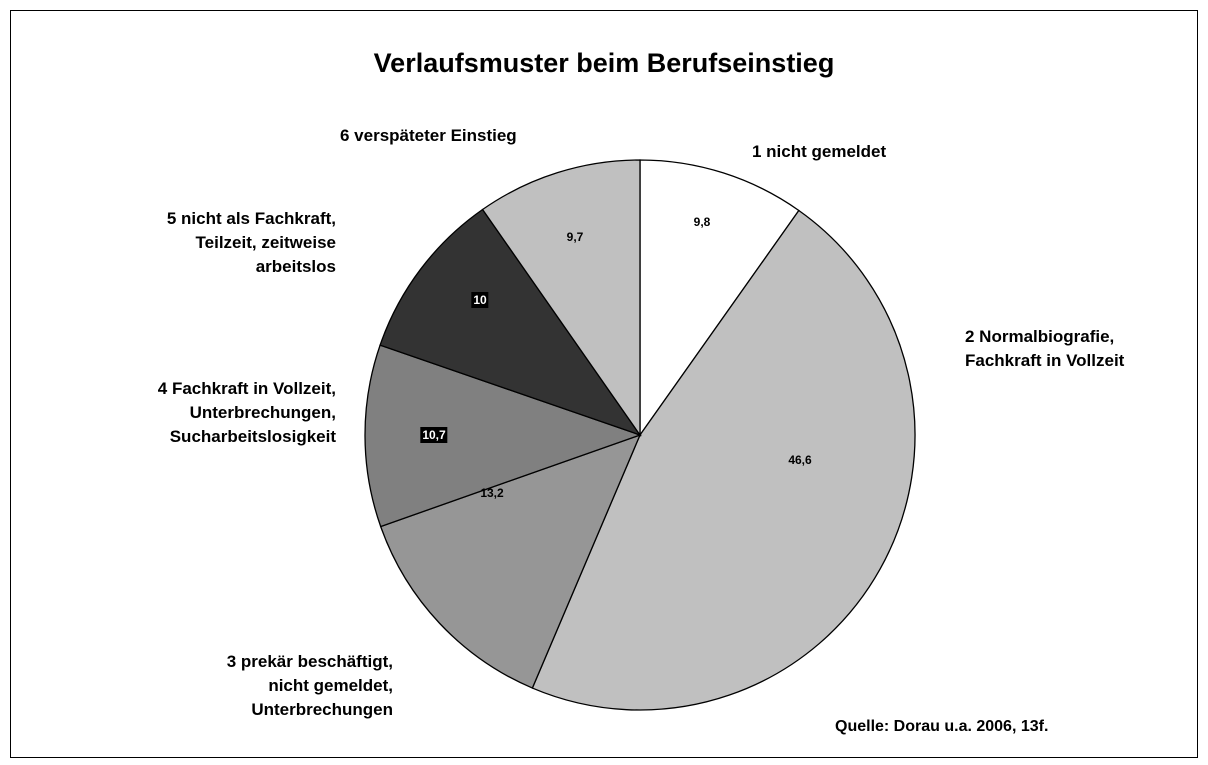 This screenshot has width=1208, height=765. What do you see at coordinates (428, 135) in the screenshot?
I see `category-label: 6 verspäteter Einstieg` at bounding box center [428, 135].